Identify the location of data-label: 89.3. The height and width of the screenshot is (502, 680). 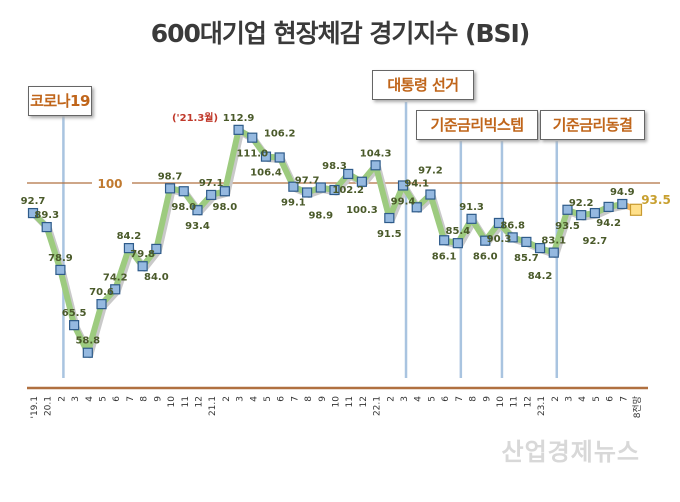
(46, 215).